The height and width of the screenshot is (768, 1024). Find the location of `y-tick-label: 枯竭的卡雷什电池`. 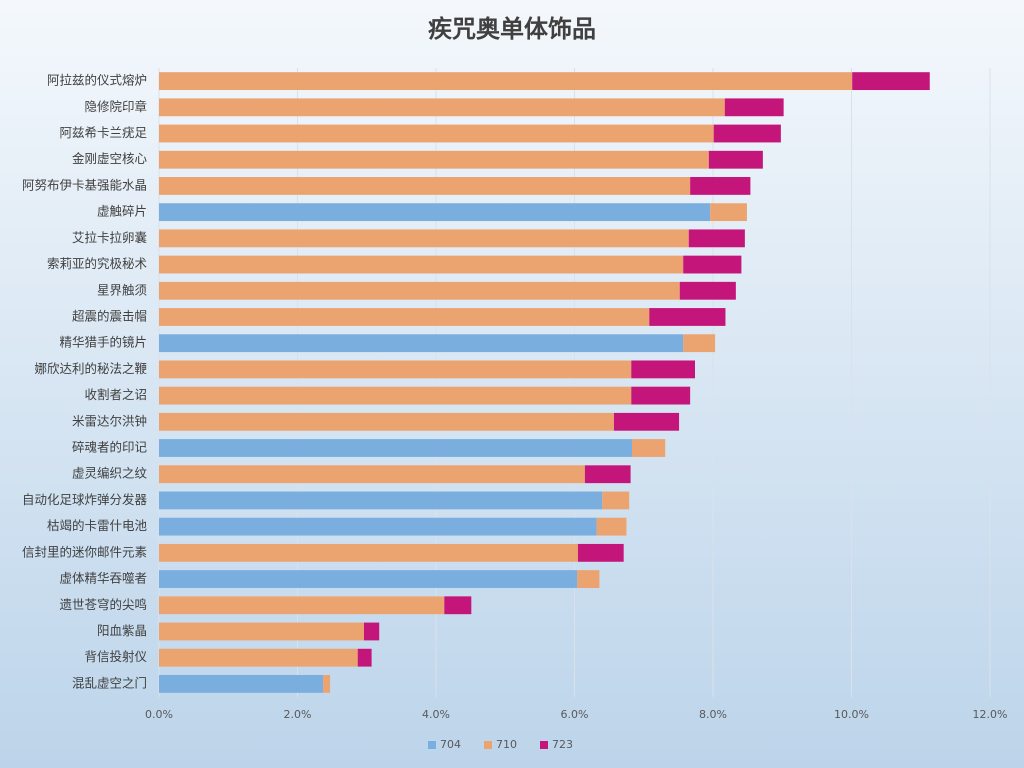

y-tick-label: 枯竭的卡雷什电池 is located at coordinates (97, 525).